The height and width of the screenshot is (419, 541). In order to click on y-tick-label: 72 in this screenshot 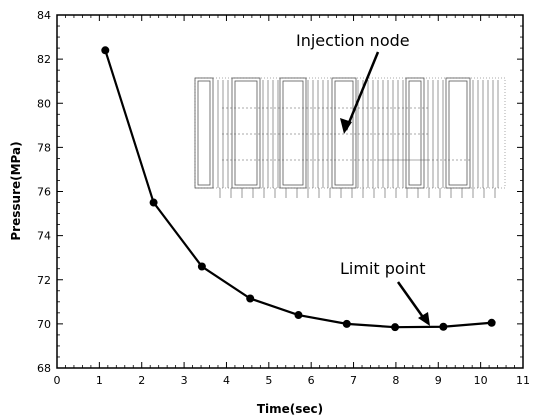, I will do `click(44, 280)`.